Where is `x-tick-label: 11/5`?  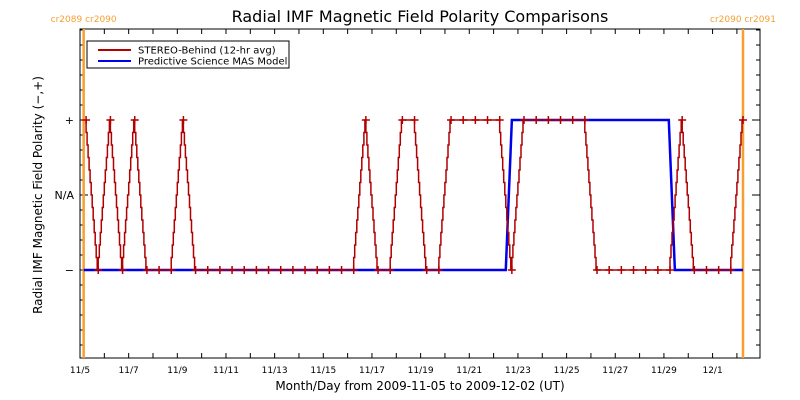
x-tick-label: 11/5 is located at coordinates (80, 371).